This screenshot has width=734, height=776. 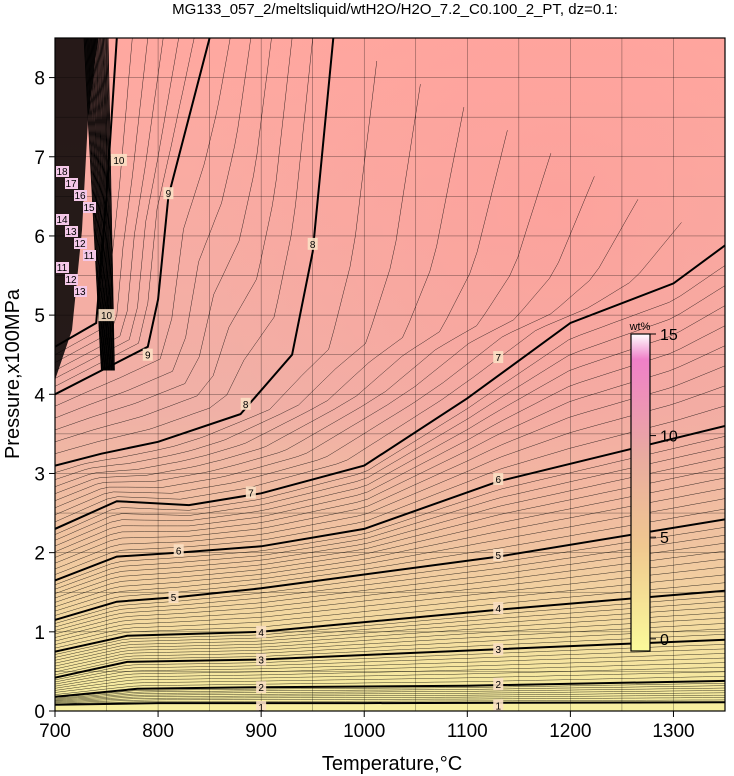 I want to click on x-tick-label: 700, so click(x=55, y=731).